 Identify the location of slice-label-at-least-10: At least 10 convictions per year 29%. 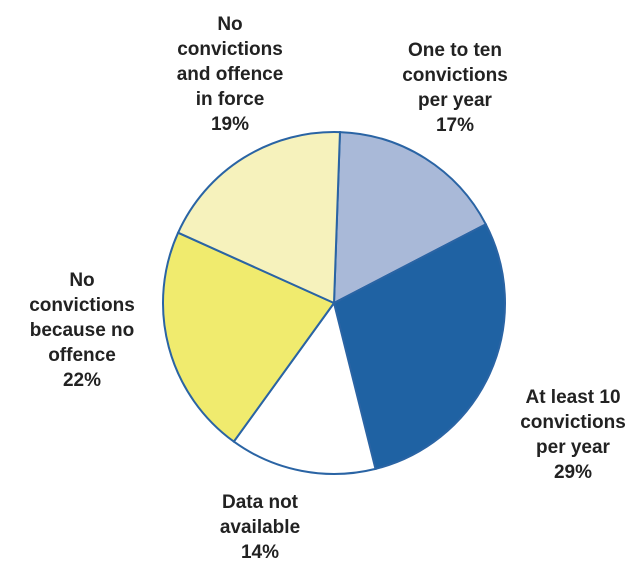
(573, 435).